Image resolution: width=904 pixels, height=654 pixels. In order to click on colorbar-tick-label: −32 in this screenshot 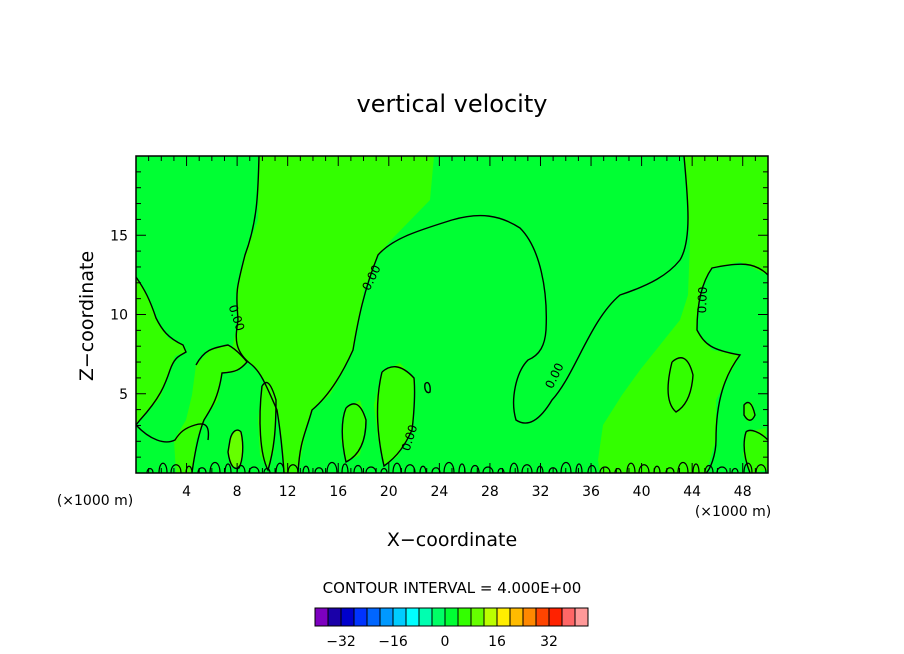, I will do `click(341, 642)`.